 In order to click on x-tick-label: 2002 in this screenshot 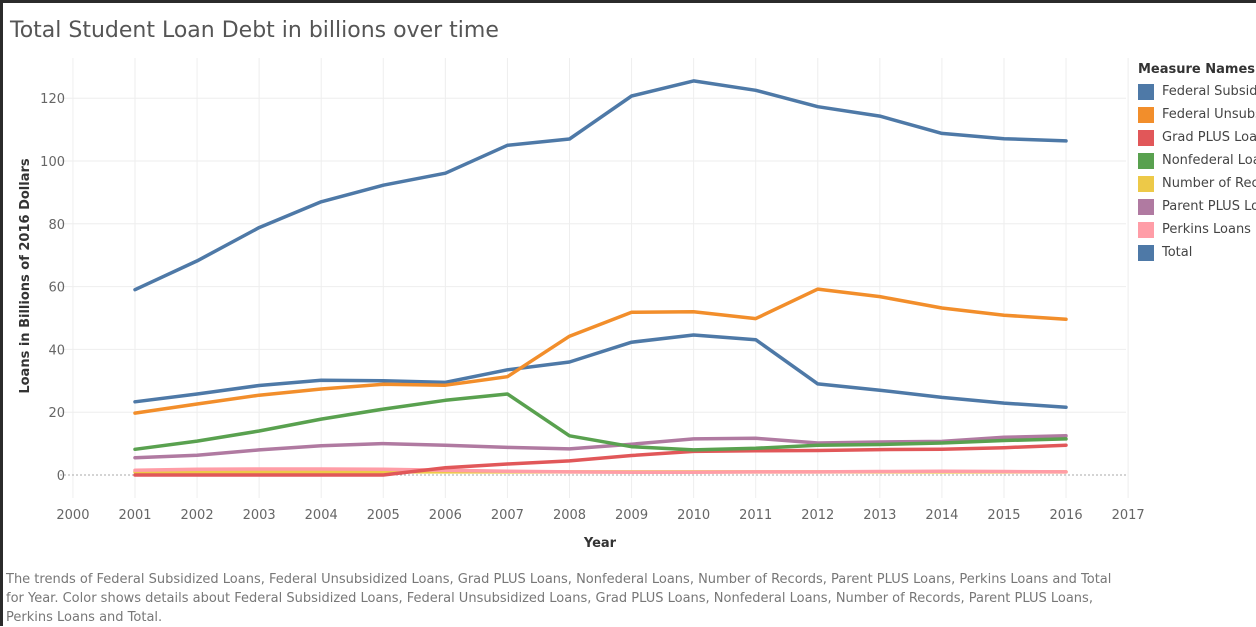, I will do `click(197, 515)`.